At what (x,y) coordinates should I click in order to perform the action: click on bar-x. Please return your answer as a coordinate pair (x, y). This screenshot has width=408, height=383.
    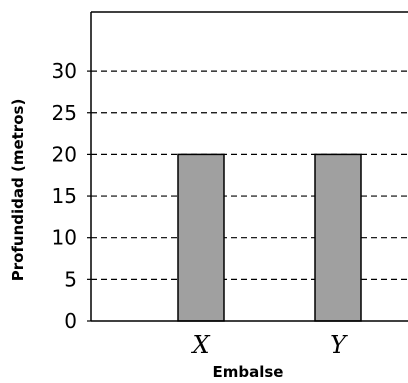
    Looking at the image, I should click on (201, 237).